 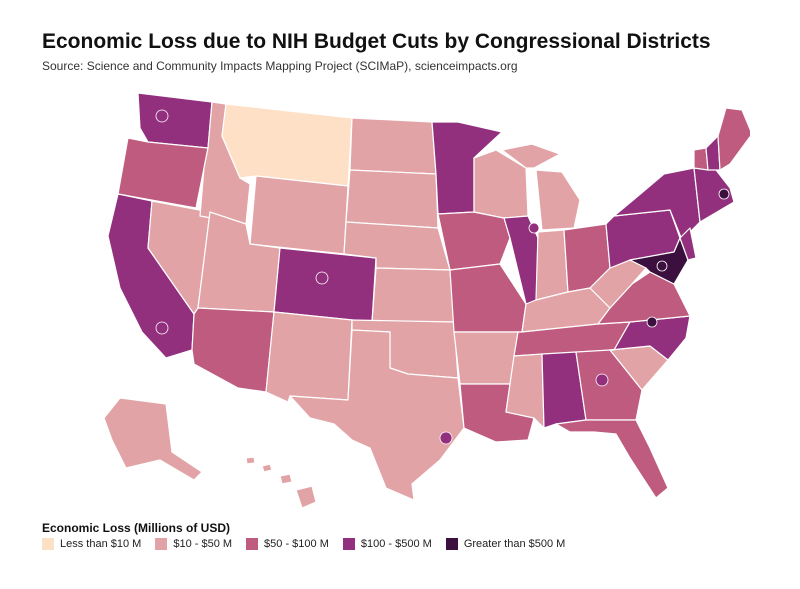 I want to click on region-hawaii-kauai, so click(x=250, y=460).